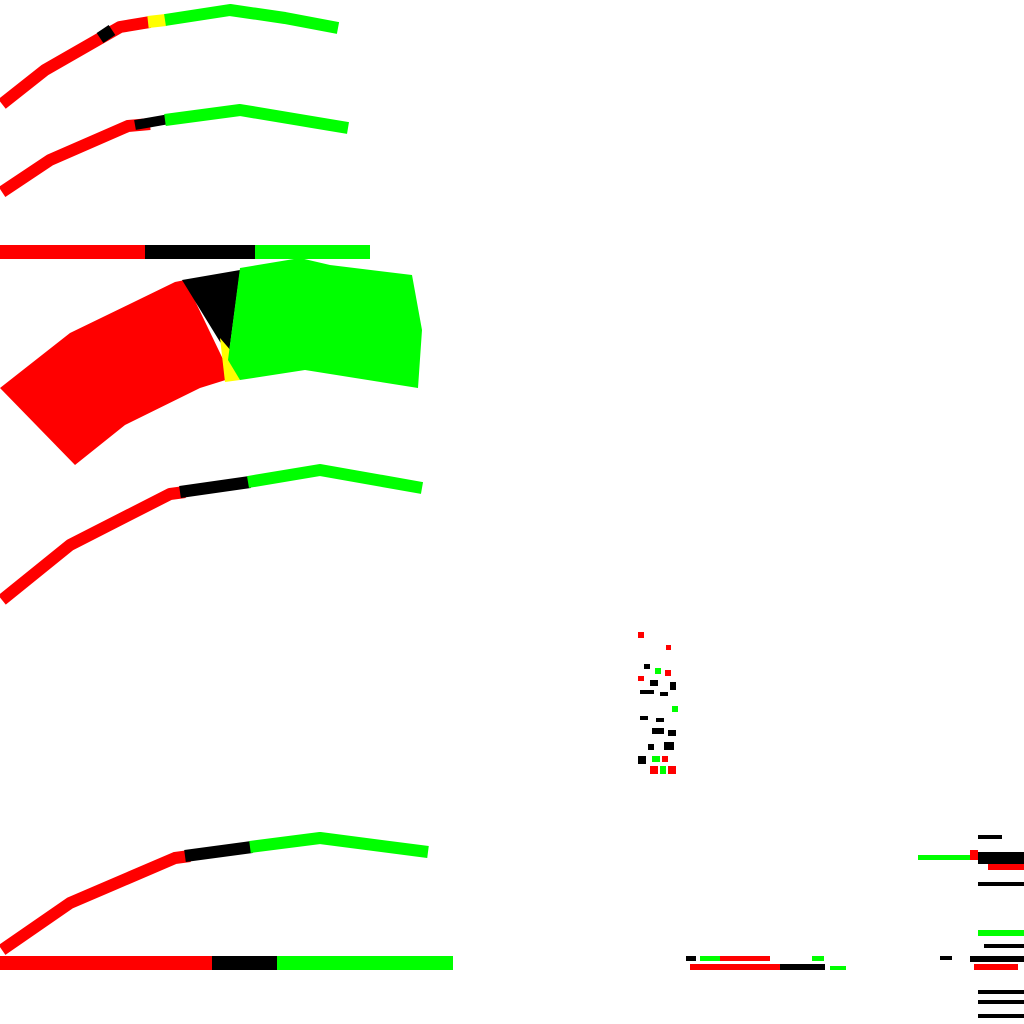 This screenshot has height=1024, width=1024. What do you see at coordinates (658, 703) in the screenshot?
I see `fragment-cluster-center` at bounding box center [658, 703].